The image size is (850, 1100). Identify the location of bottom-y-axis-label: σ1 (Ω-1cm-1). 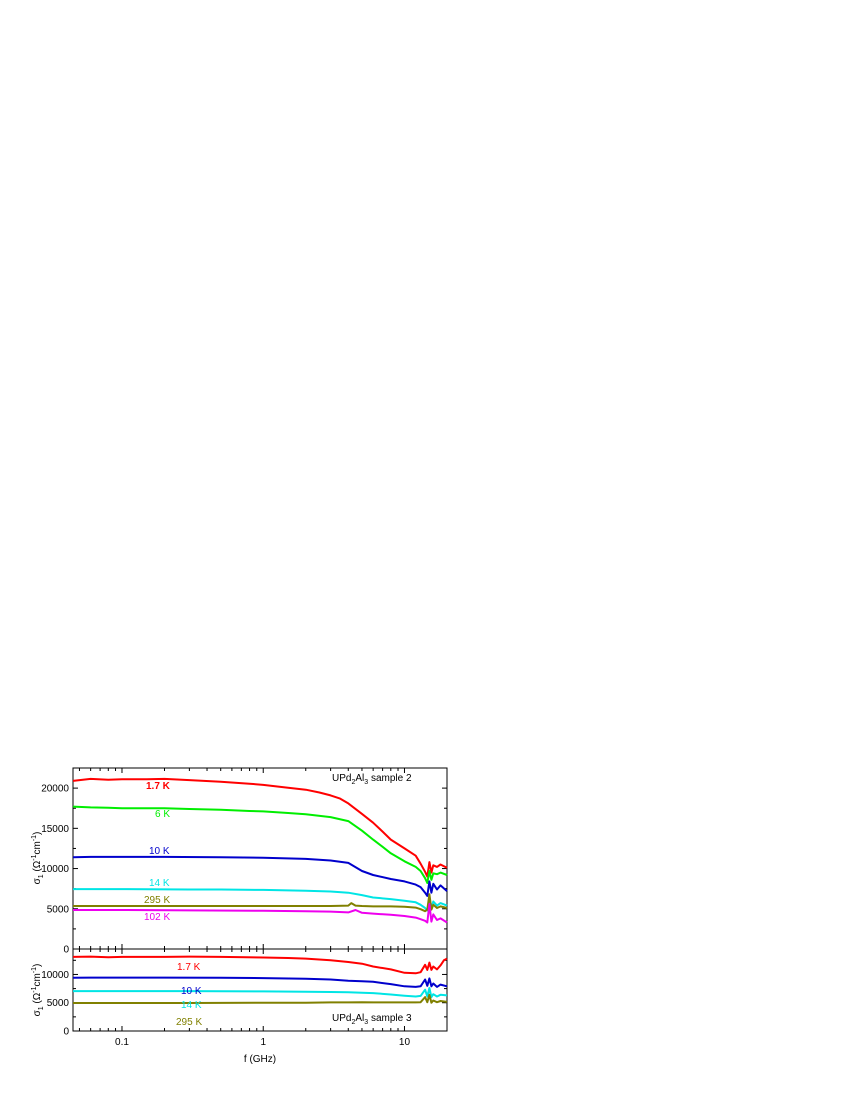
(38, 990).